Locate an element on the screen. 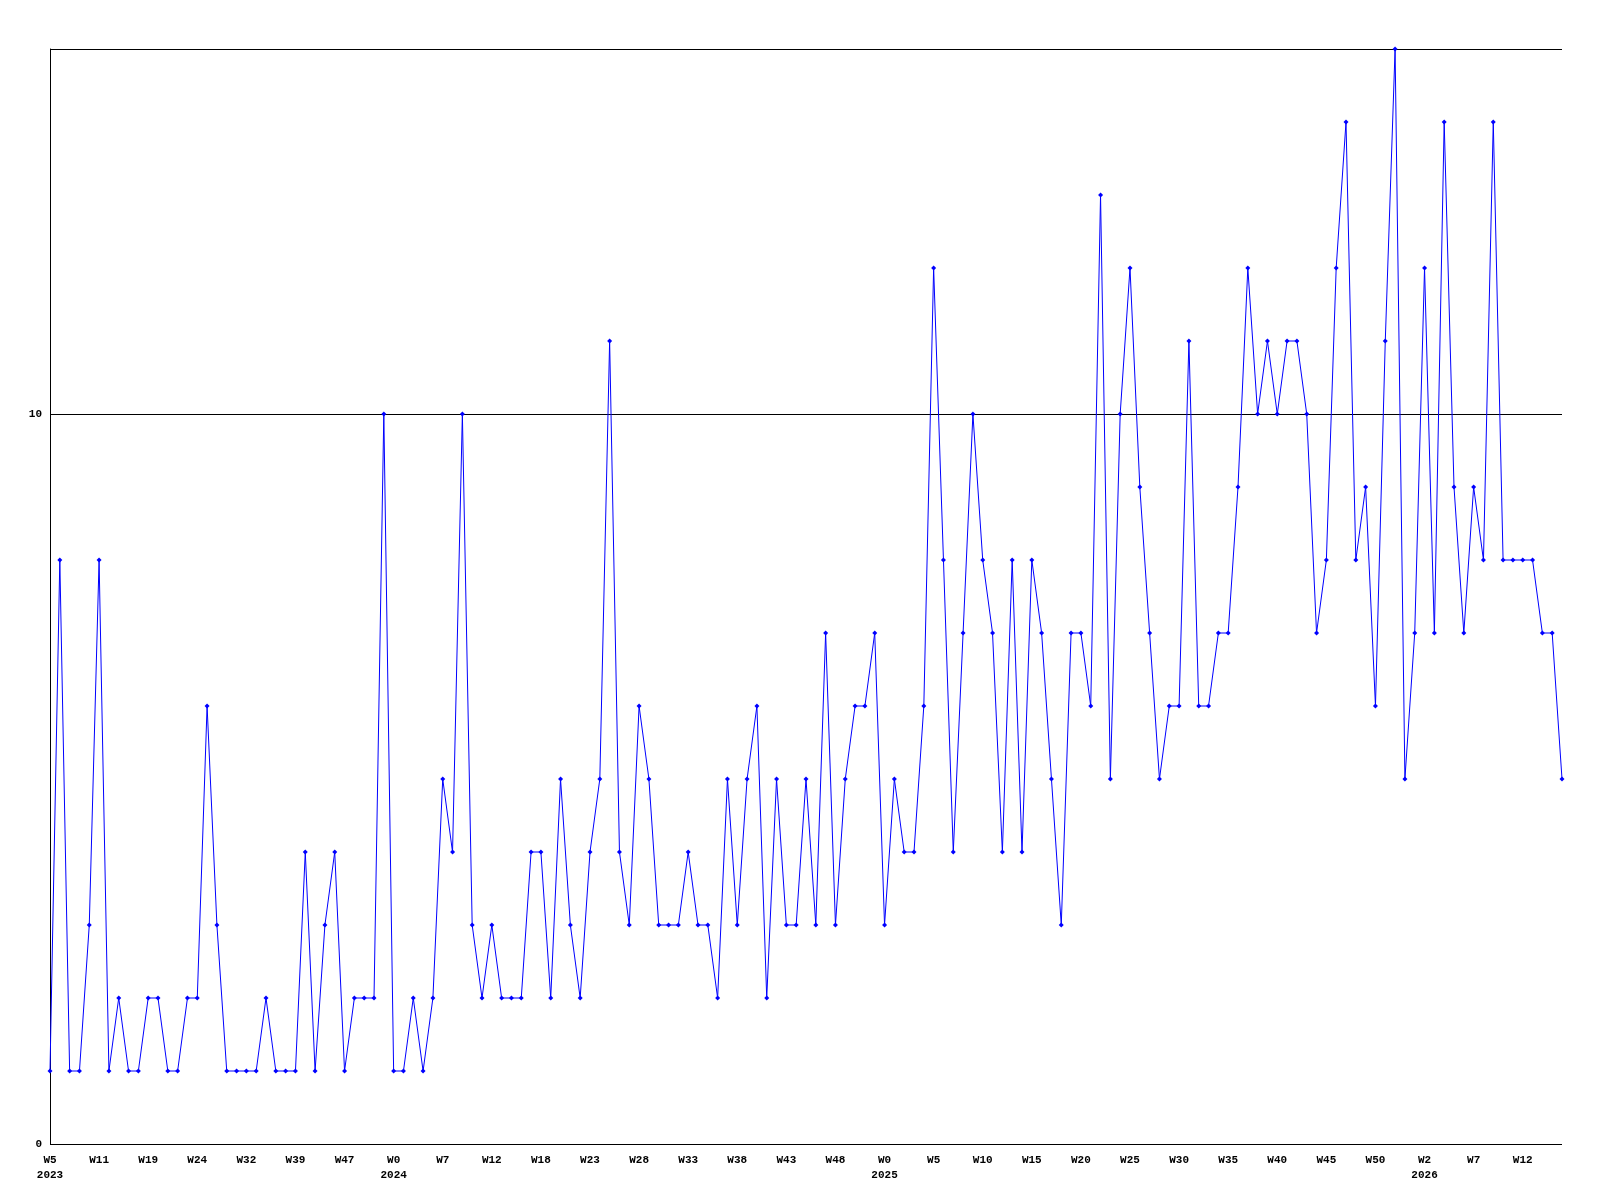  x-tick-label: W47 is located at coordinates (344, 1159).